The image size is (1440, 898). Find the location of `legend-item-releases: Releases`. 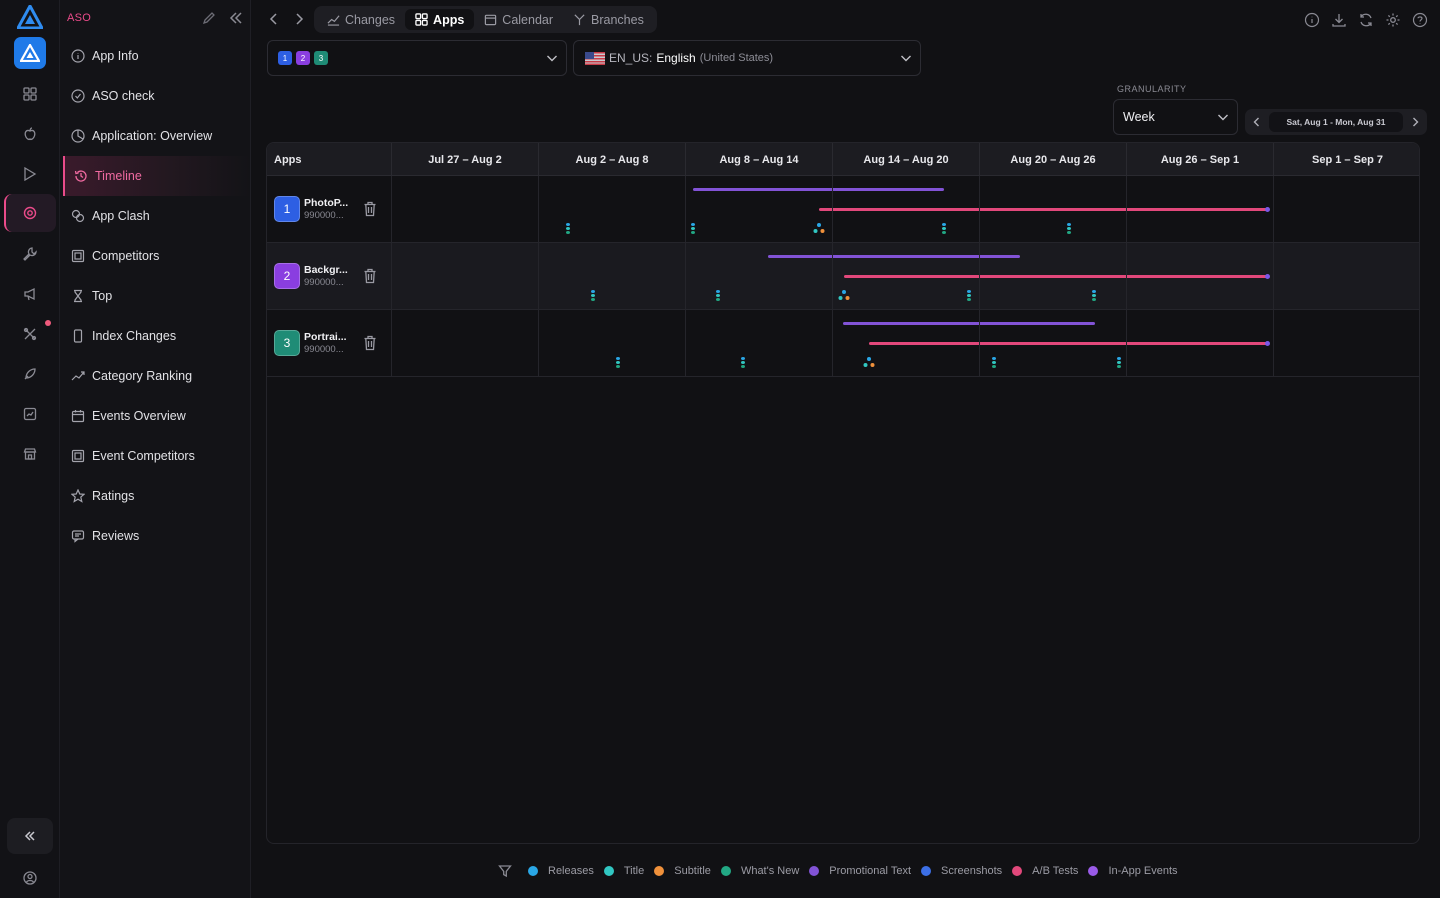

legend-item-releases: Releases is located at coordinates (561, 871).